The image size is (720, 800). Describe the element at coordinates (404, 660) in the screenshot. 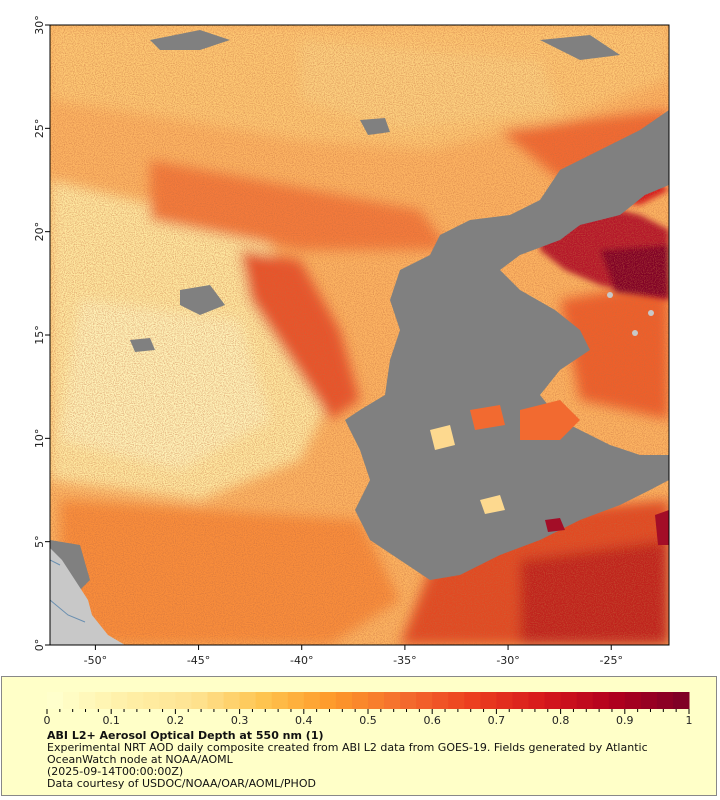

I see `x-tick-label: -35°` at that location.